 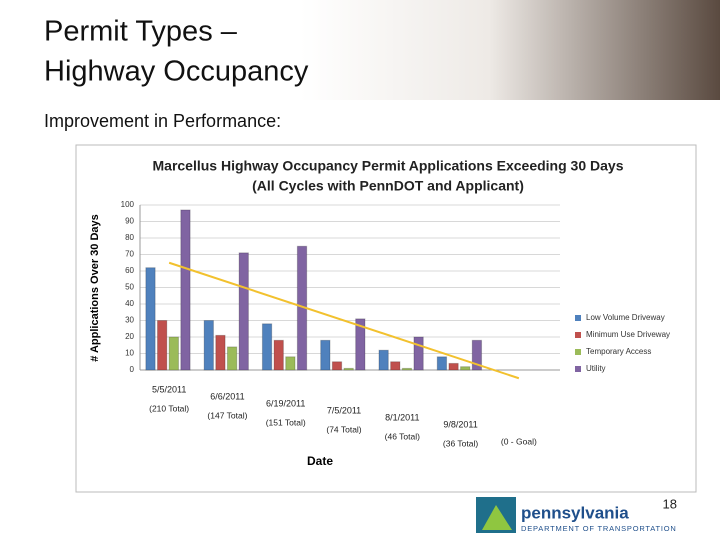 What do you see at coordinates (129, 237) in the screenshot?
I see `y-tick-label: 80` at bounding box center [129, 237].